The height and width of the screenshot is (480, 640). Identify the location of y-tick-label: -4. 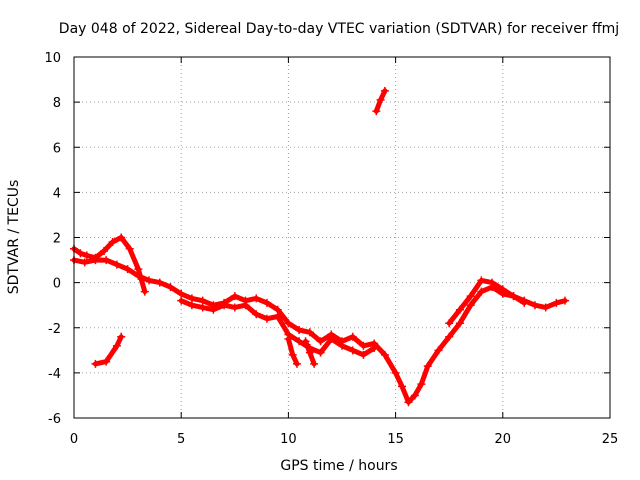
(54, 374).